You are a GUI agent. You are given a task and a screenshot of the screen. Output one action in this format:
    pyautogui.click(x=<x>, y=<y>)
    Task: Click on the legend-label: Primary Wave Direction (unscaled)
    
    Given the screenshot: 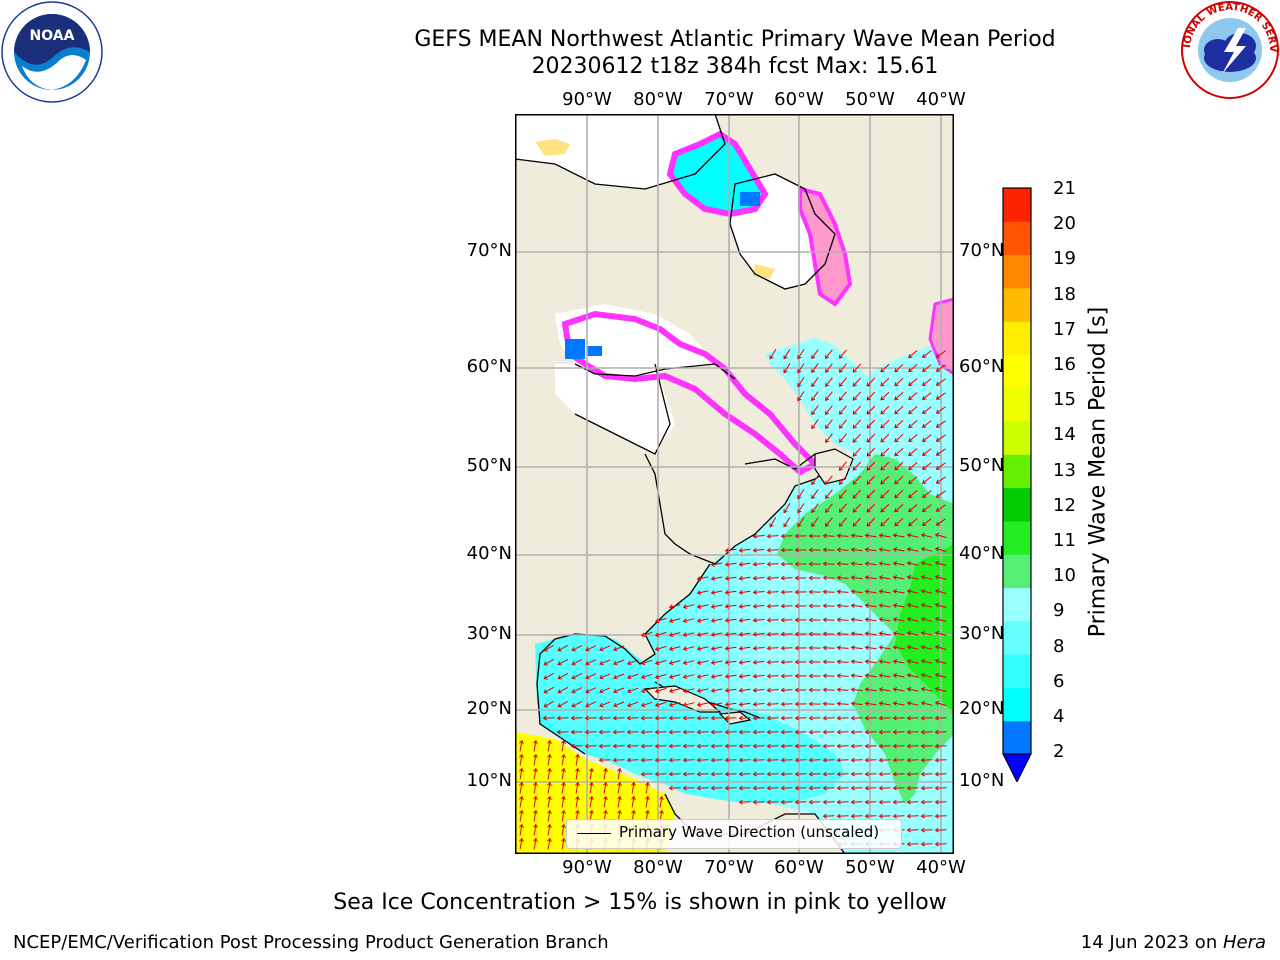 What is the action you would take?
    pyautogui.click(x=749, y=832)
    